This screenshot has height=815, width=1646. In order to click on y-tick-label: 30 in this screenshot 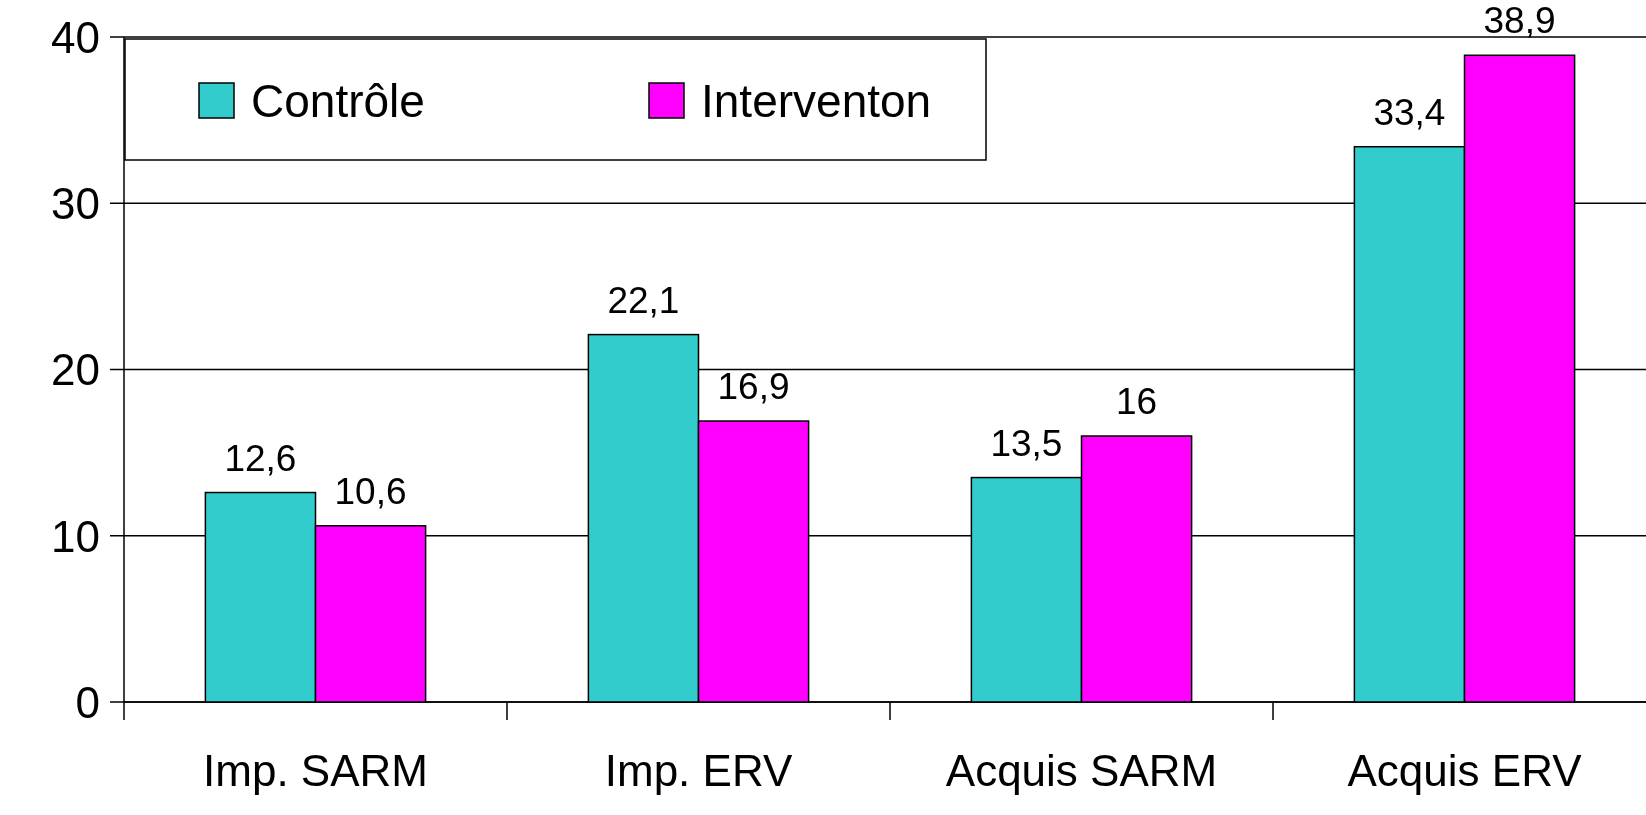, I will do `click(75, 204)`.